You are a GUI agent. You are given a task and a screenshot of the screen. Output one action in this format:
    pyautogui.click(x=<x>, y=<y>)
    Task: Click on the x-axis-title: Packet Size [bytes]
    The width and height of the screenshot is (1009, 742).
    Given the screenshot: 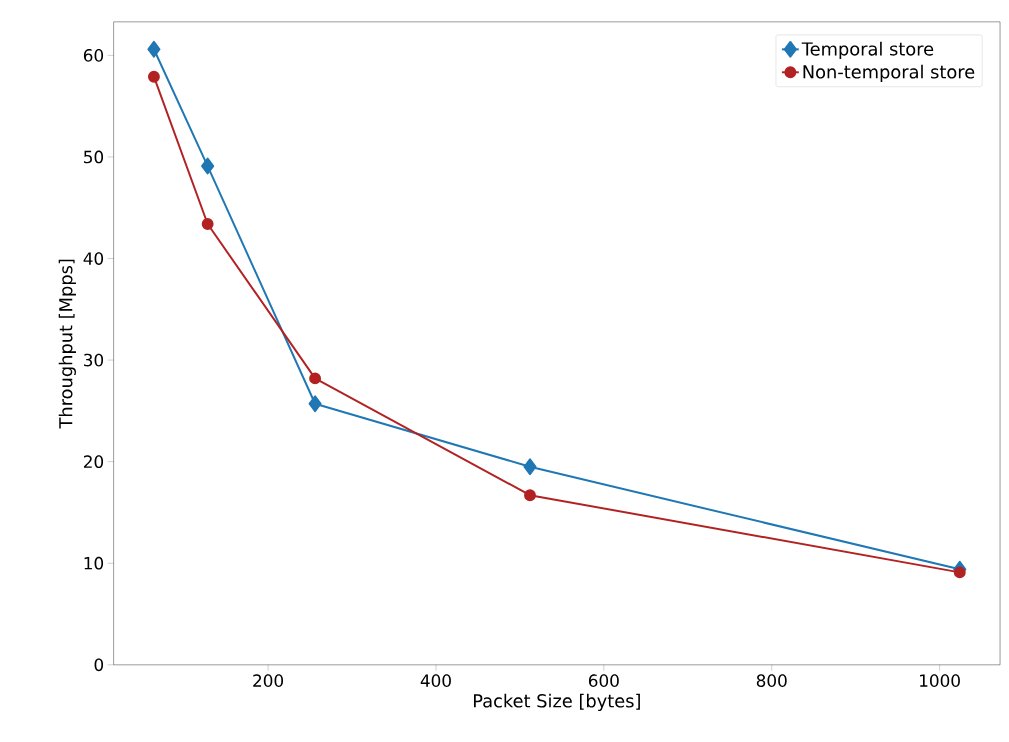 What is the action you would take?
    pyautogui.click(x=556, y=702)
    